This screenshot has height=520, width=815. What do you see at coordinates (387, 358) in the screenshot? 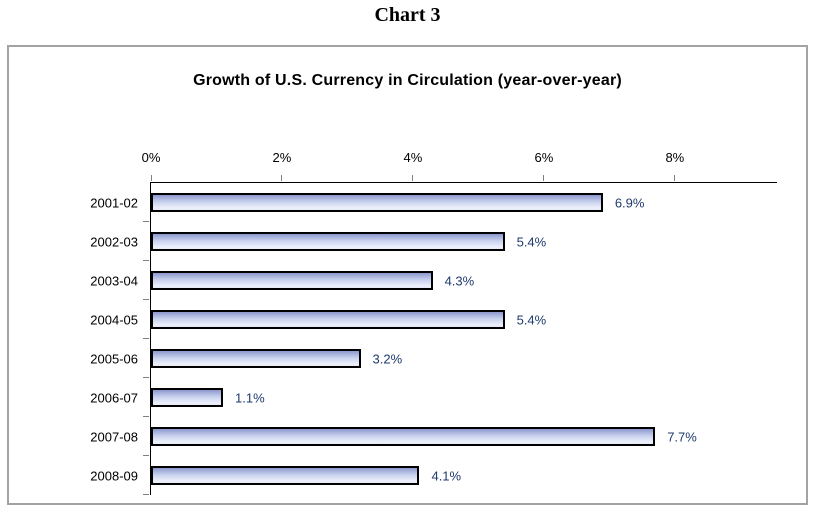
I see `value-label: 3.2%` at bounding box center [387, 358].